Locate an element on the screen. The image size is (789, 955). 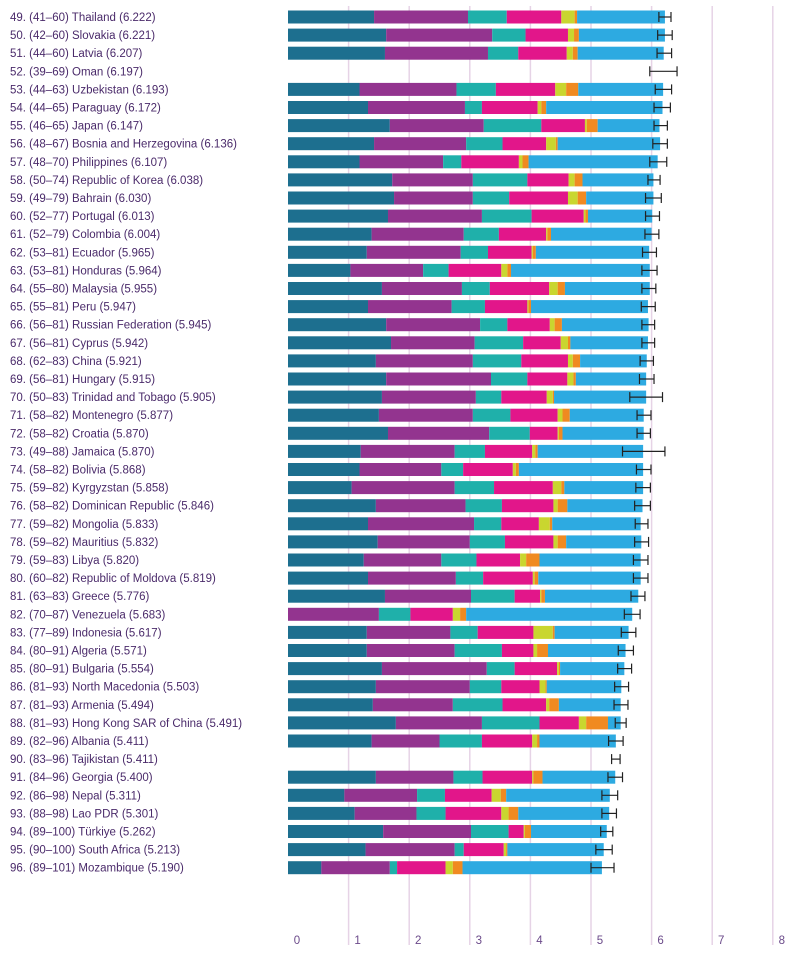
row-label: 84. (80–91) Algeria (5.571) is located at coordinates (78, 652).